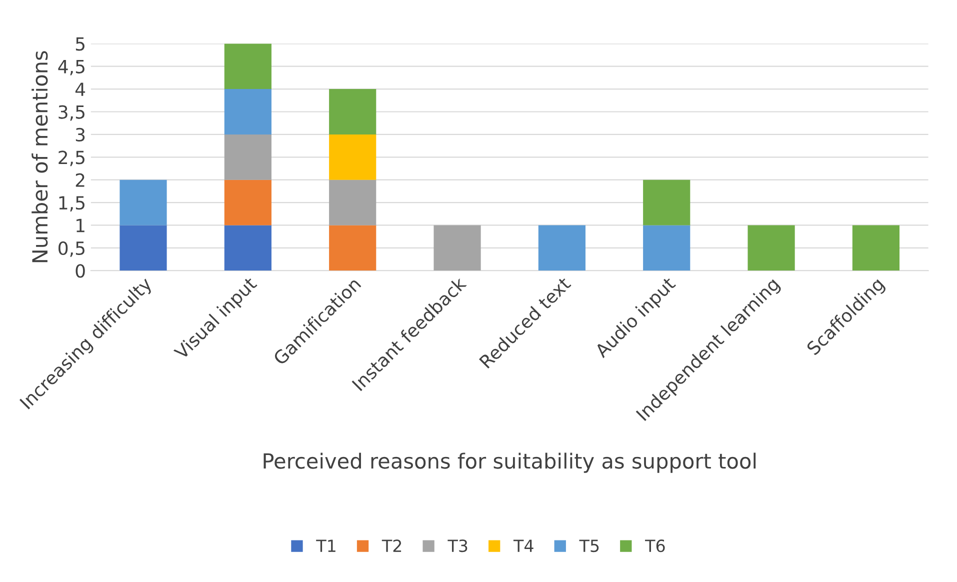 This screenshot has width=957, height=582. What do you see at coordinates (71, 158) in the screenshot?
I see `y-tick-label: 2,5` at bounding box center [71, 158].